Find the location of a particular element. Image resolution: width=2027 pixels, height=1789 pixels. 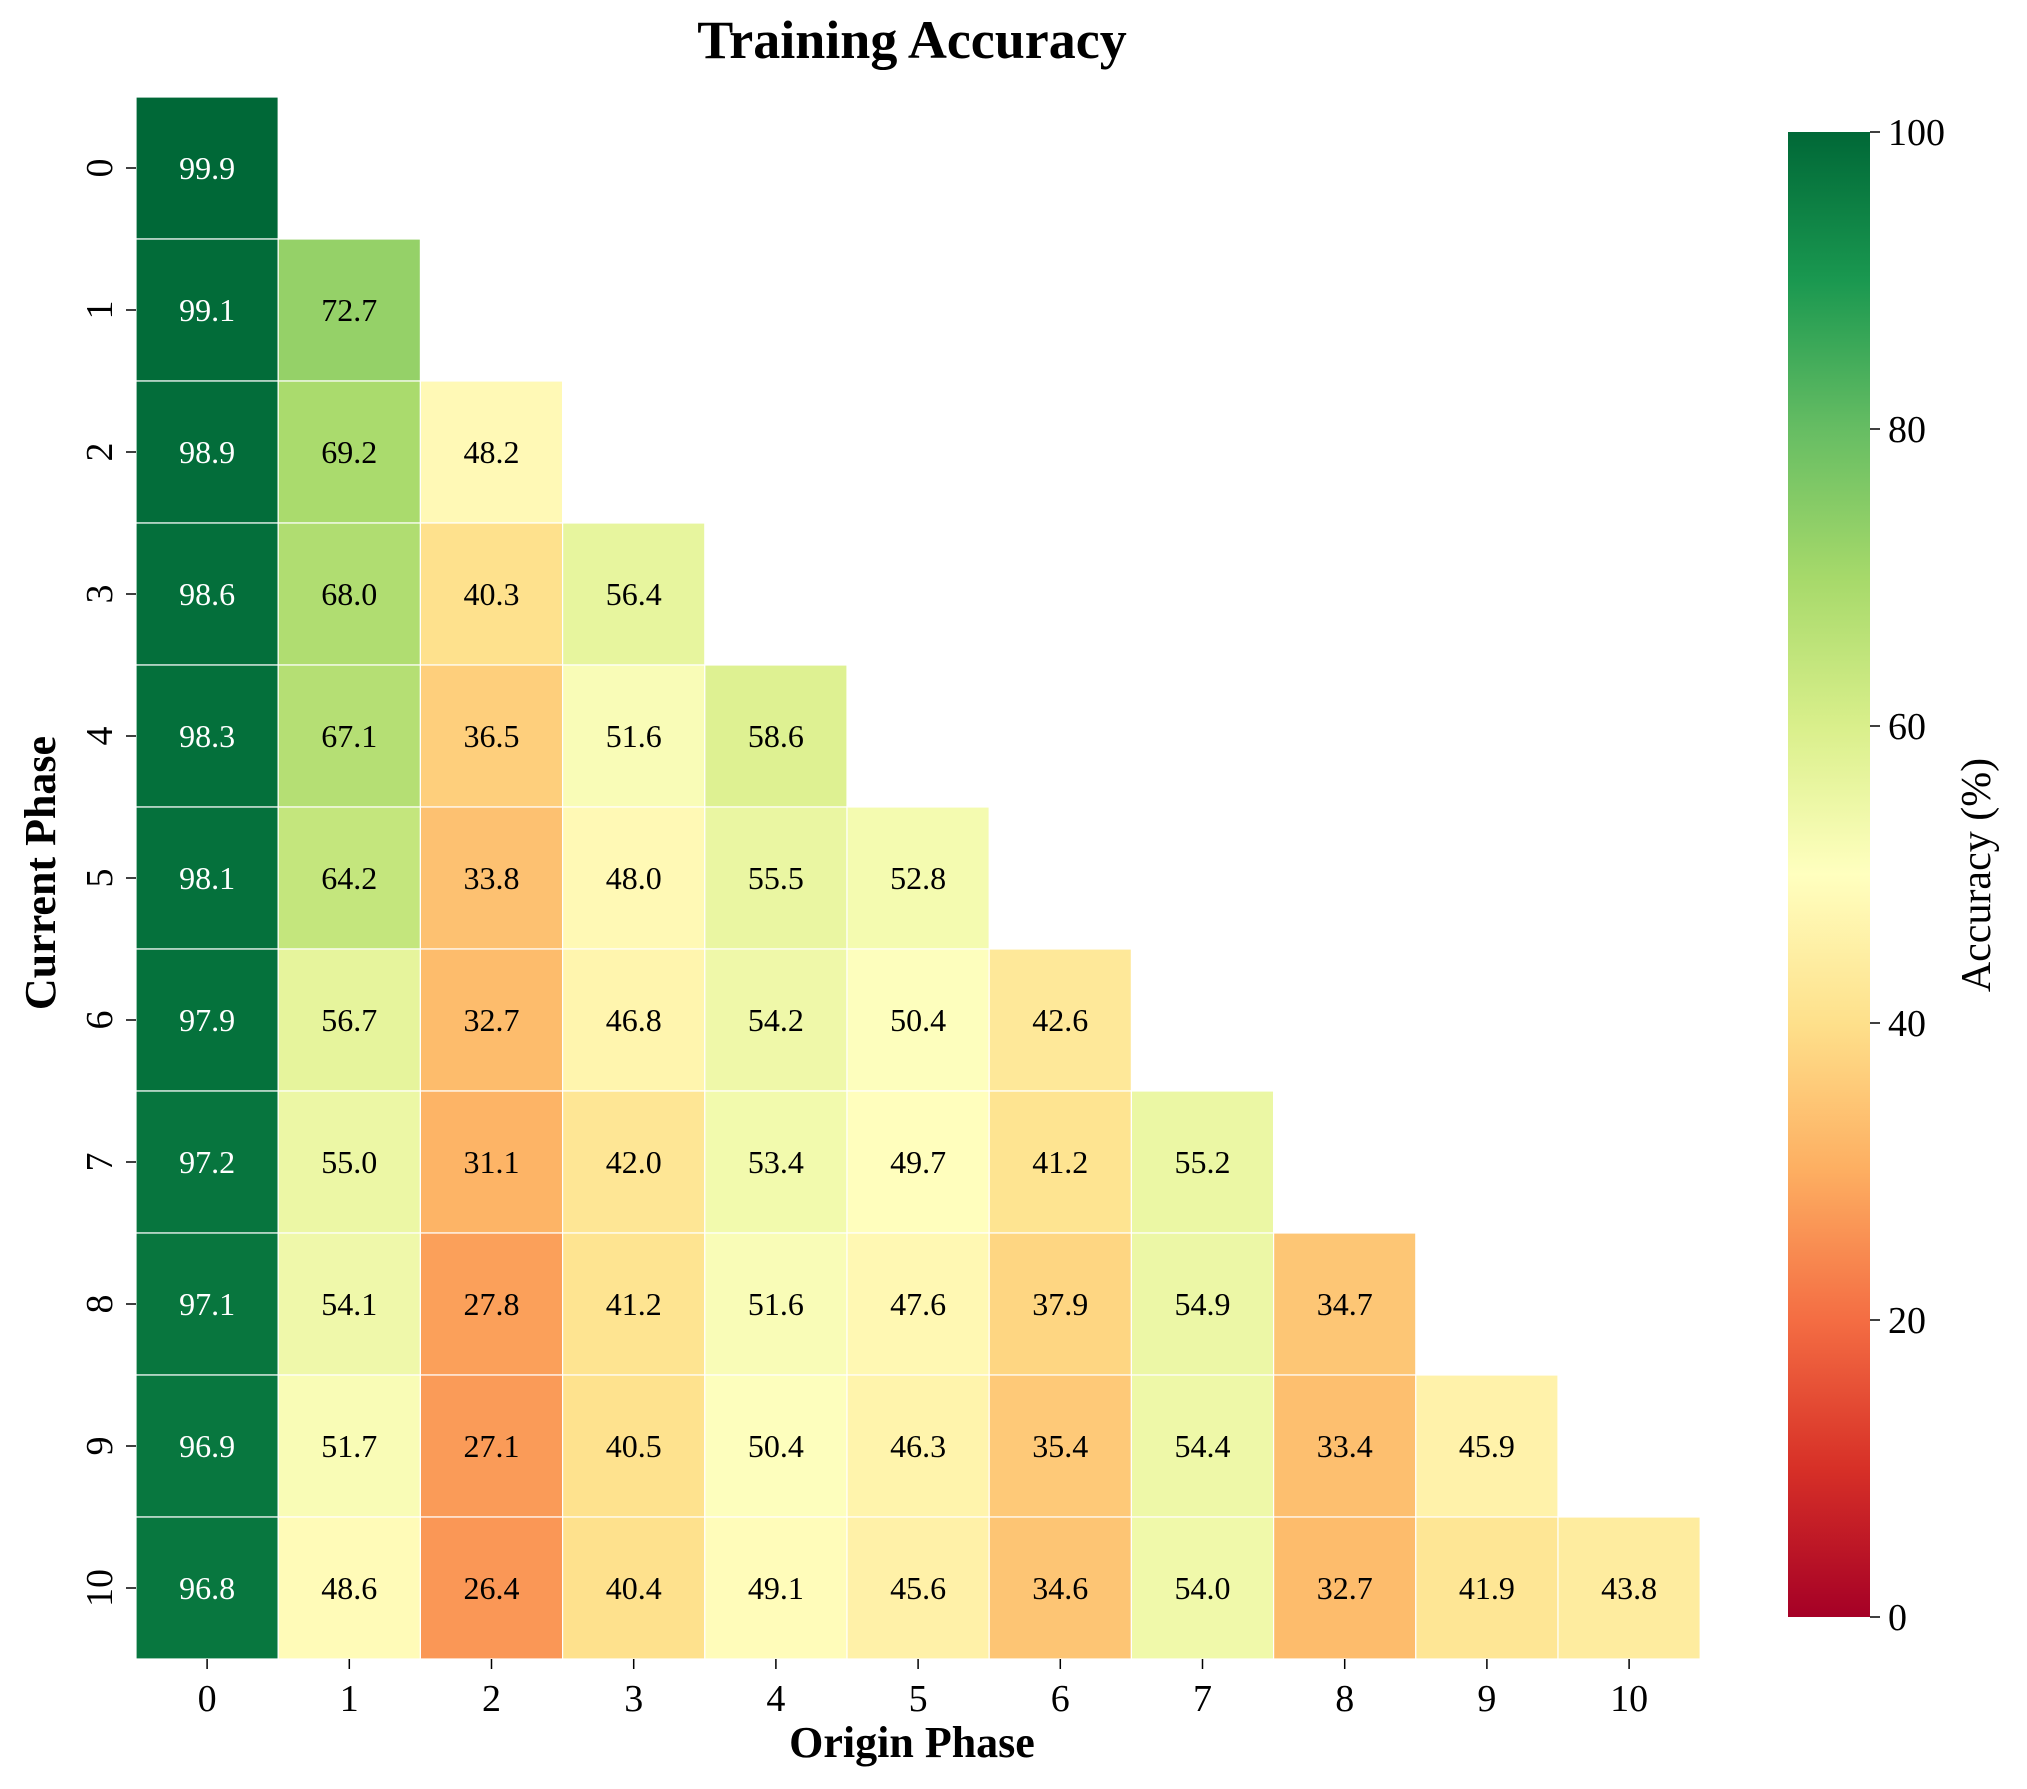

y-axis-ticks: 0 1 2 3 4 5 6 7 8 9 10 is located at coordinates (107, 883).